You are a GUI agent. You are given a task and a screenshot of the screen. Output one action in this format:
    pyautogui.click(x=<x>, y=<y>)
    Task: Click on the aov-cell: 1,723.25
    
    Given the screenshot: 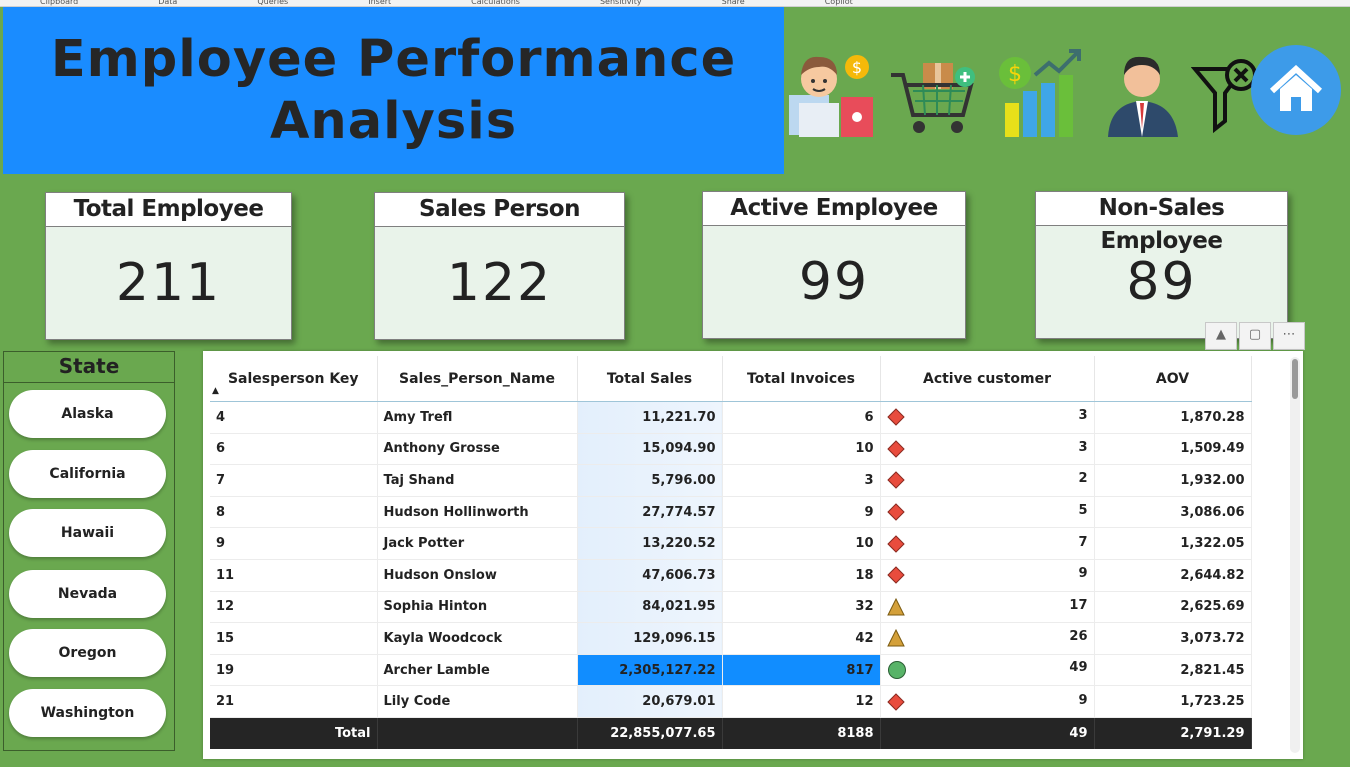 What is the action you would take?
    pyautogui.click(x=1173, y=701)
    